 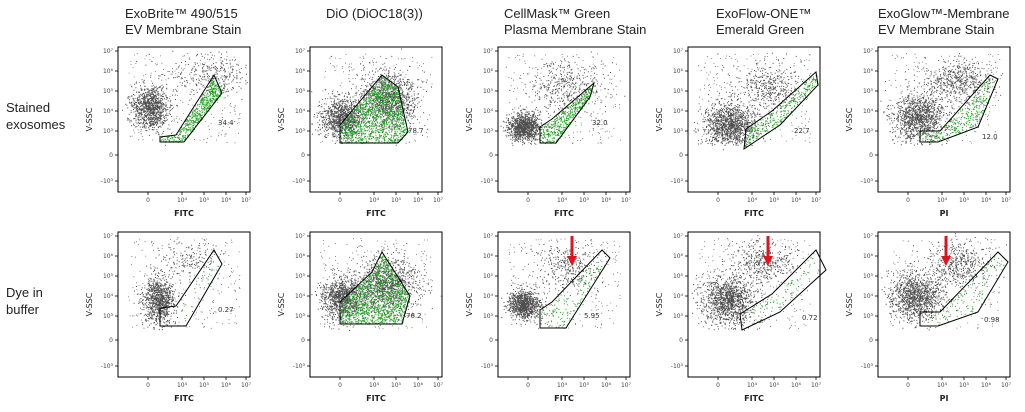 What do you see at coordinates (46, 301) in the screenshot?
I see `row-label-buffer: Dye in buffer` at bounding box center [46, 301].